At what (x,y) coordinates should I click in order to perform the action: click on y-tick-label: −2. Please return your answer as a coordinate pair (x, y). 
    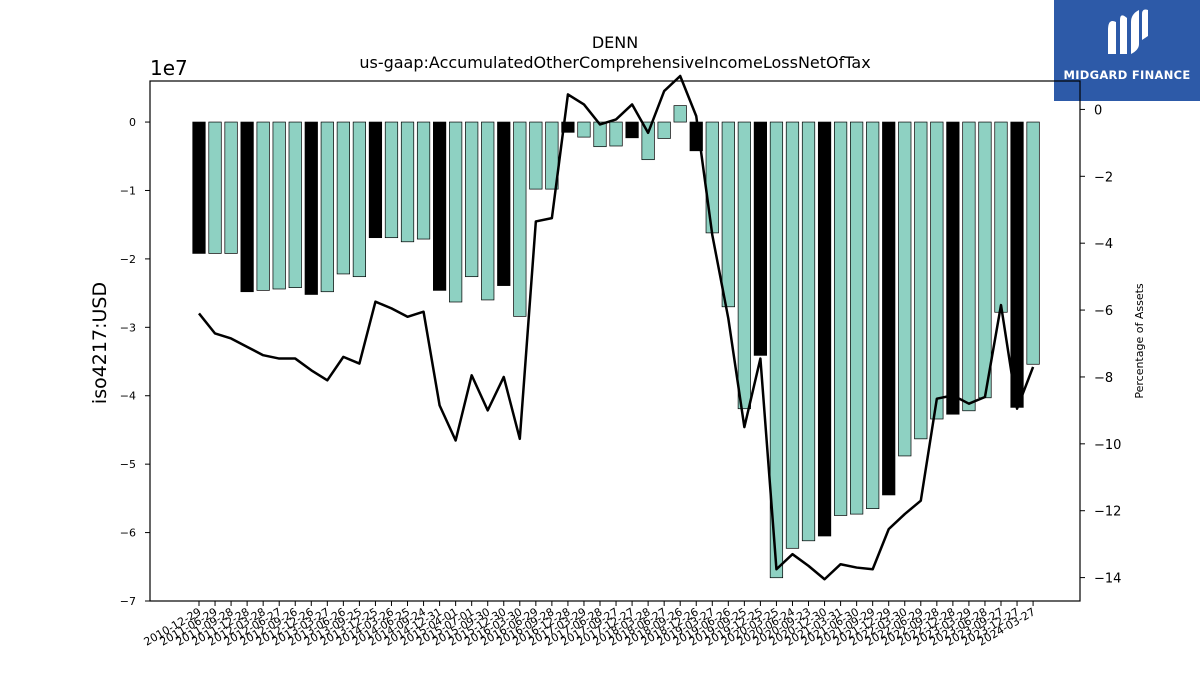
    Looking at the image, I should click on (128, 259).